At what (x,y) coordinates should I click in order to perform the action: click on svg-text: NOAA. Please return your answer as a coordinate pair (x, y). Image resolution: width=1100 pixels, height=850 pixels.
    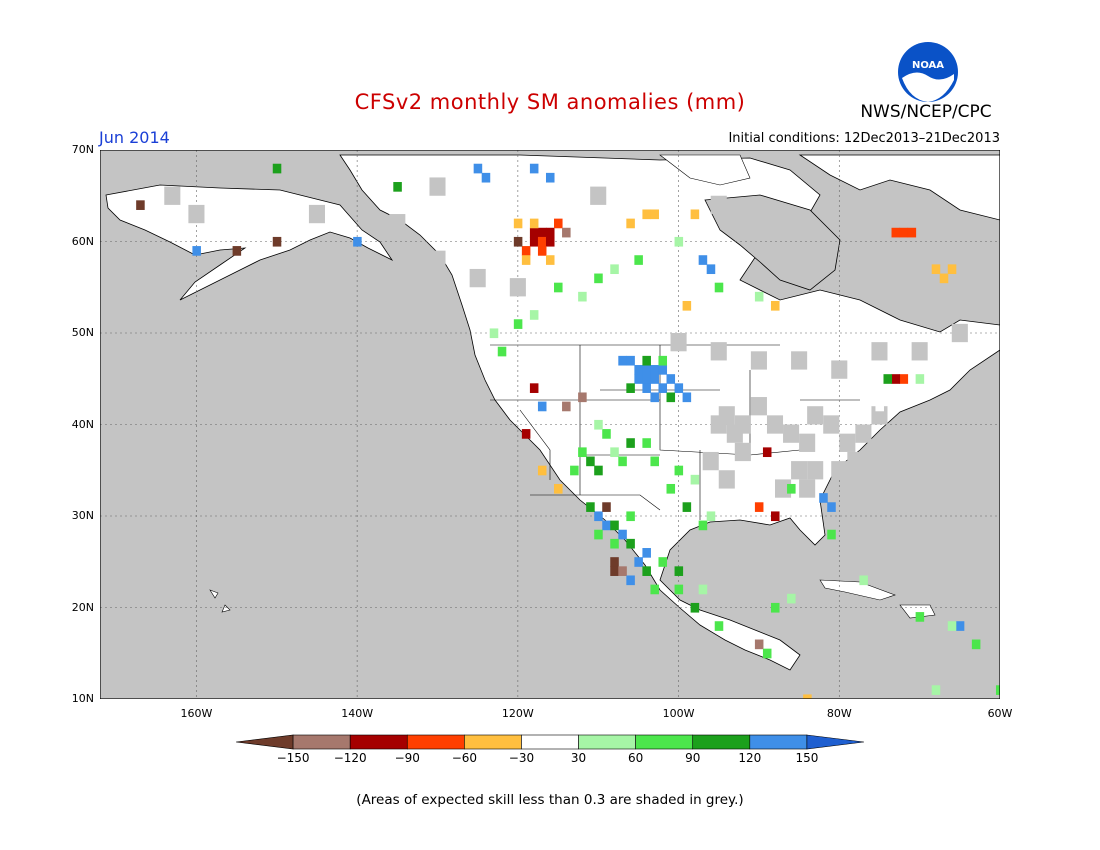
    Looking at the image, I should click on (928, 65).